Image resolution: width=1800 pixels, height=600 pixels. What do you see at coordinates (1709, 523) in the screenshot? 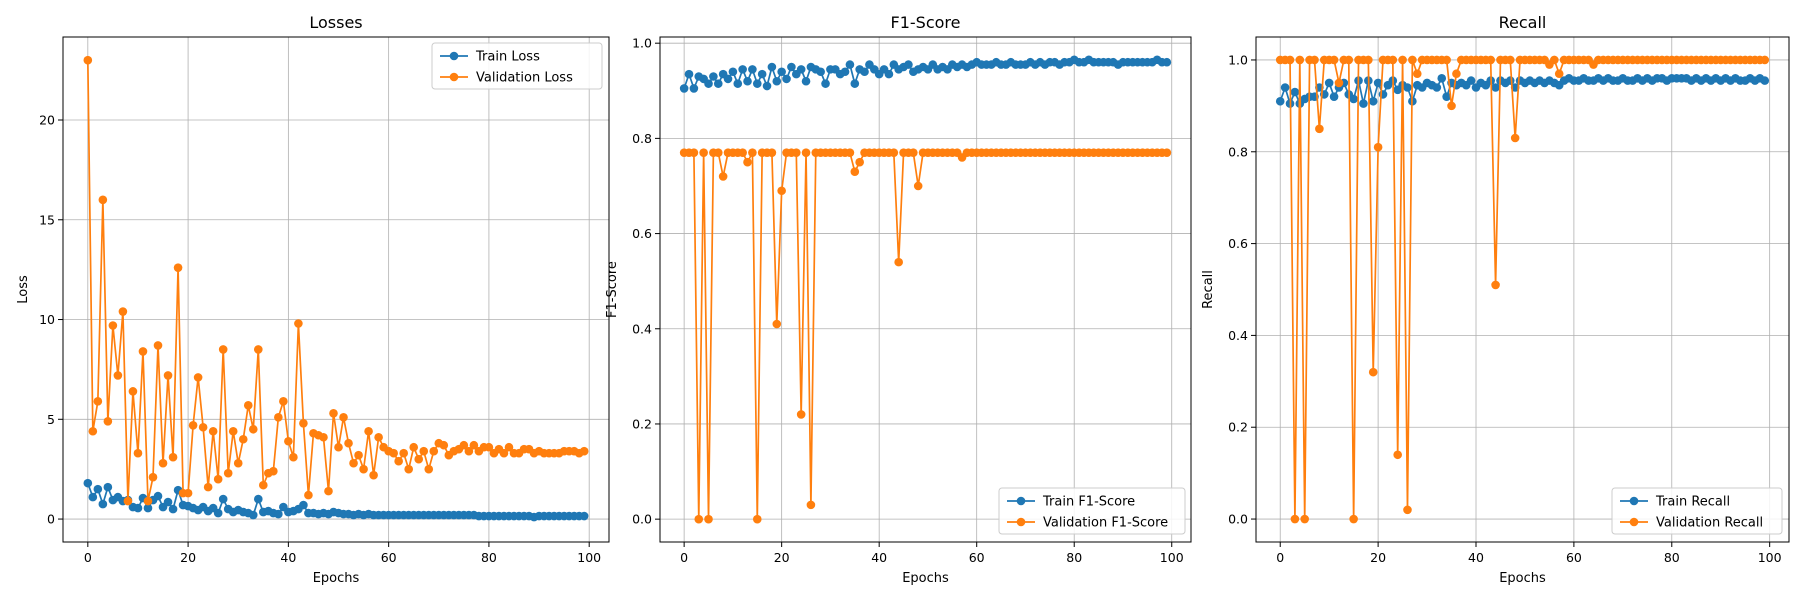
I see `legend-label: Validation Recall` at bounding box center [1709, 523].